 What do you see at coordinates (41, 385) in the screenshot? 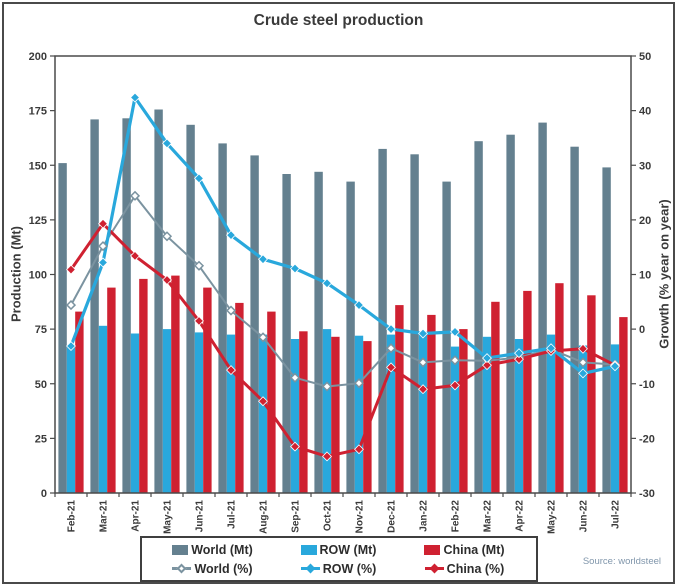
I see `svg-text: 50` at bounding box center [41, 385].